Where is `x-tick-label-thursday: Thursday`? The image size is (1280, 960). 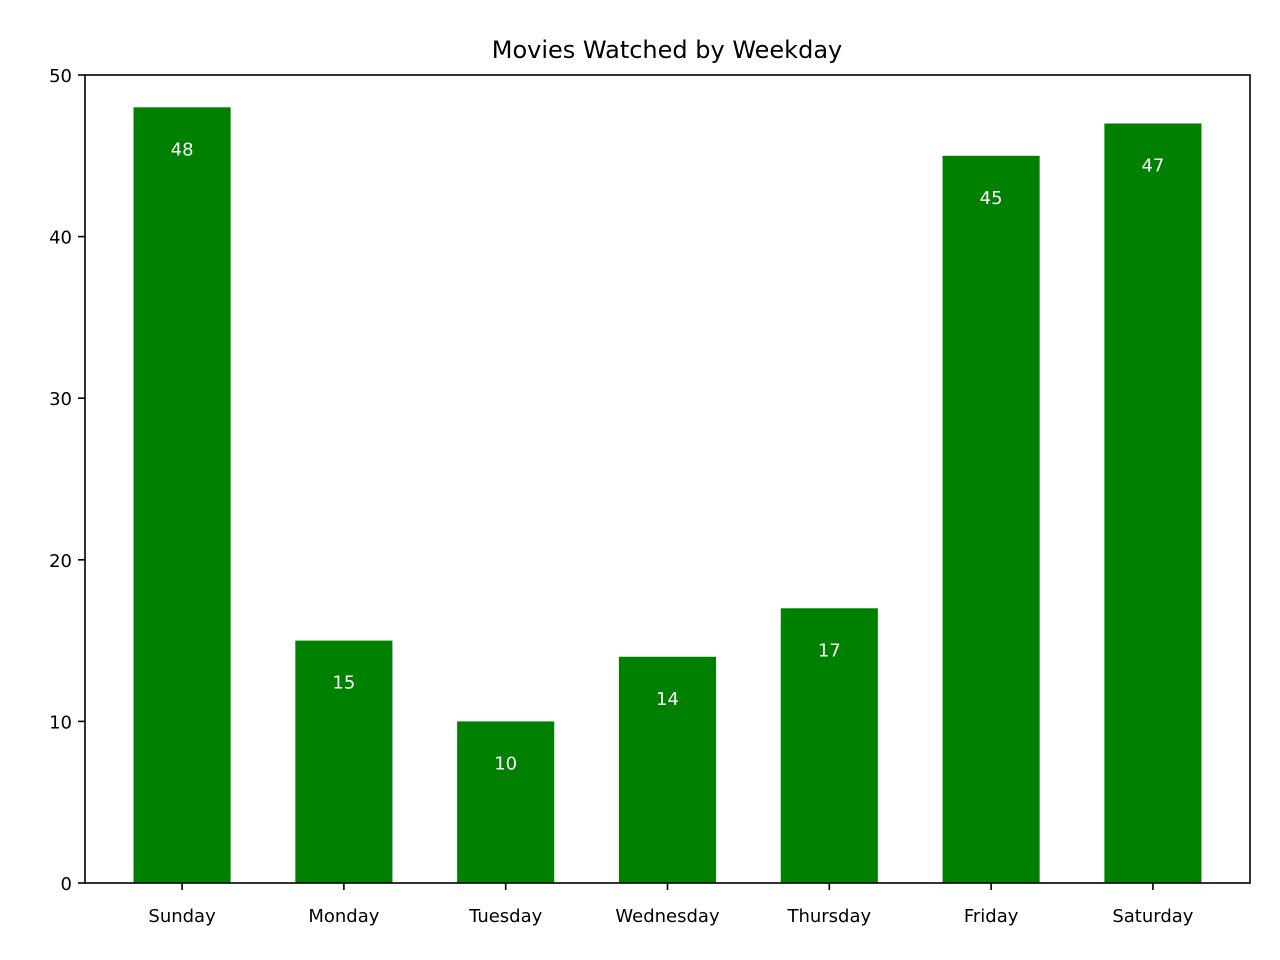 x-tick-label-thursday: Thursday is located at coordinates (828, 916).